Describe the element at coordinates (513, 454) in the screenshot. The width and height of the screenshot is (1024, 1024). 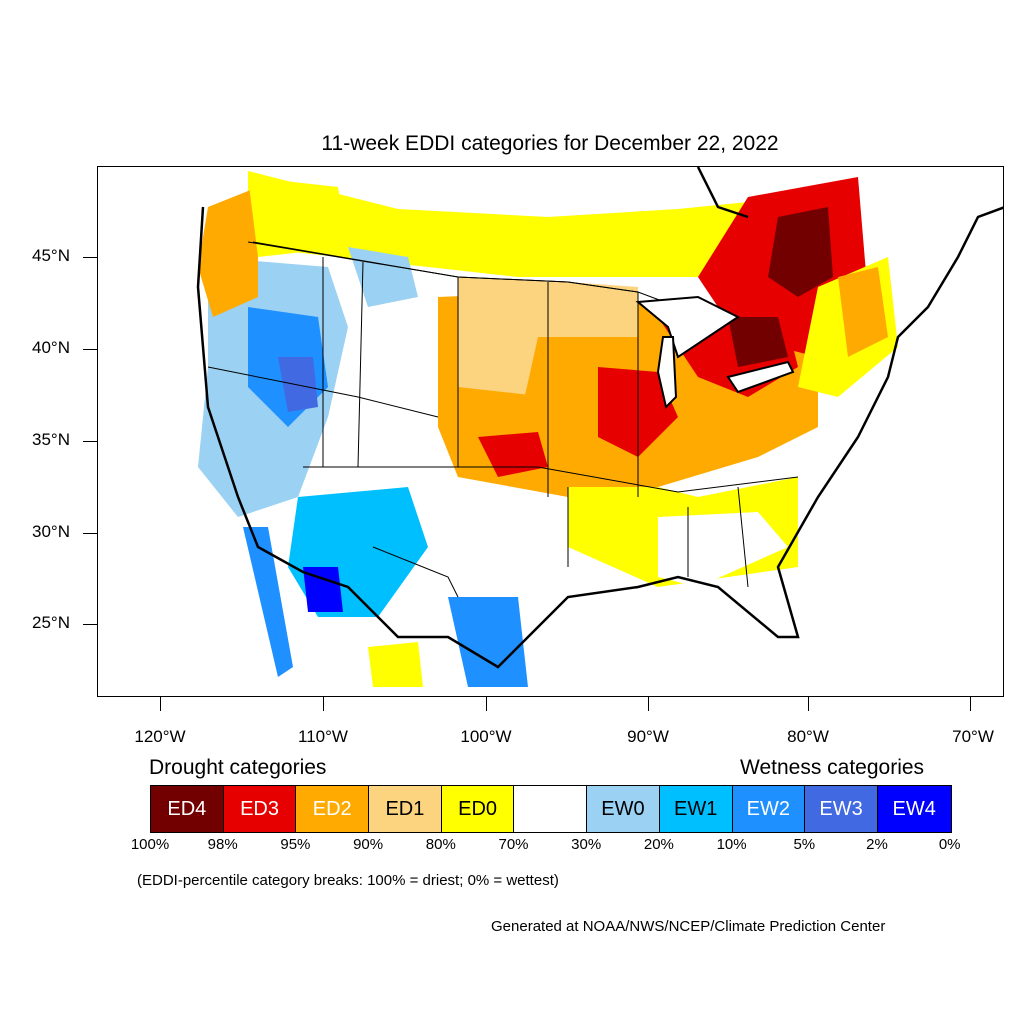
I see `red-area-kansas` at that location.